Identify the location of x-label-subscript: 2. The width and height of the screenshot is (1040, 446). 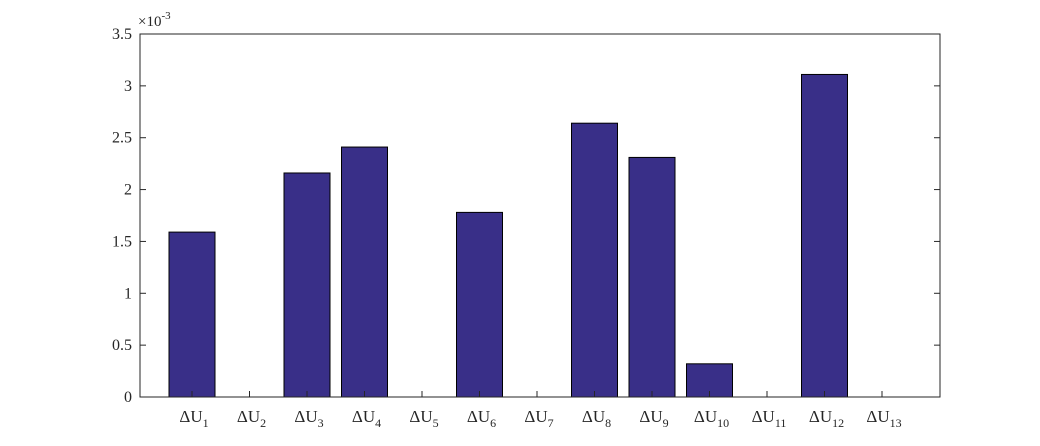
(263, 423).